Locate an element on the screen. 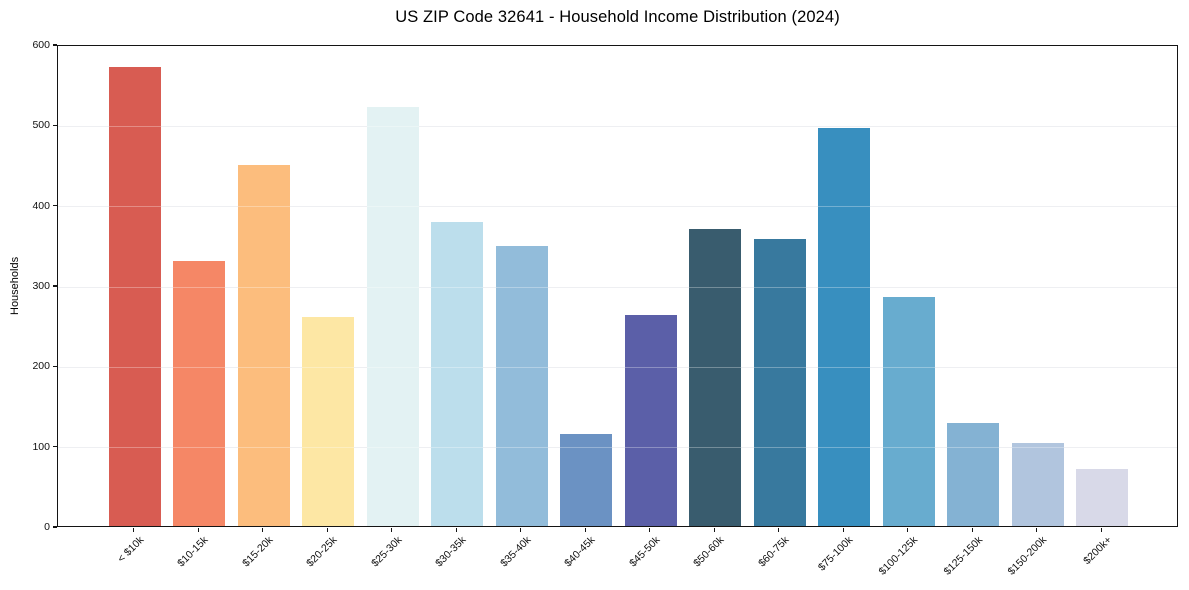 This screenshot has width=1189, height=590. bar-50-60k is located at coordinates (715, 377).